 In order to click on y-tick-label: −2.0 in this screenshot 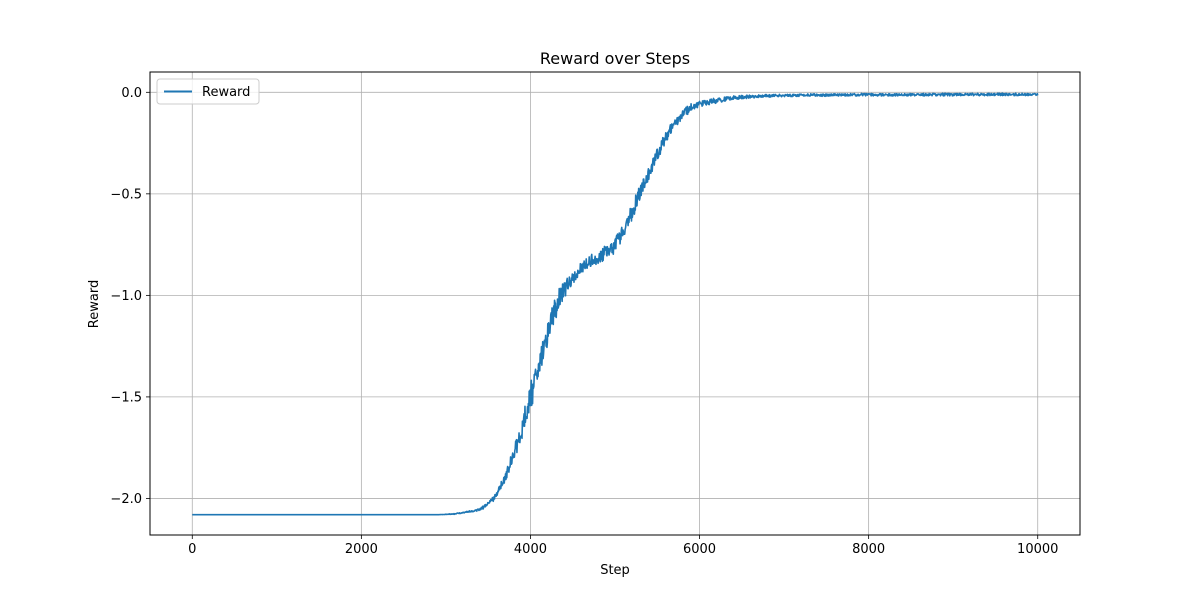, I will do `click(126, 499)`.